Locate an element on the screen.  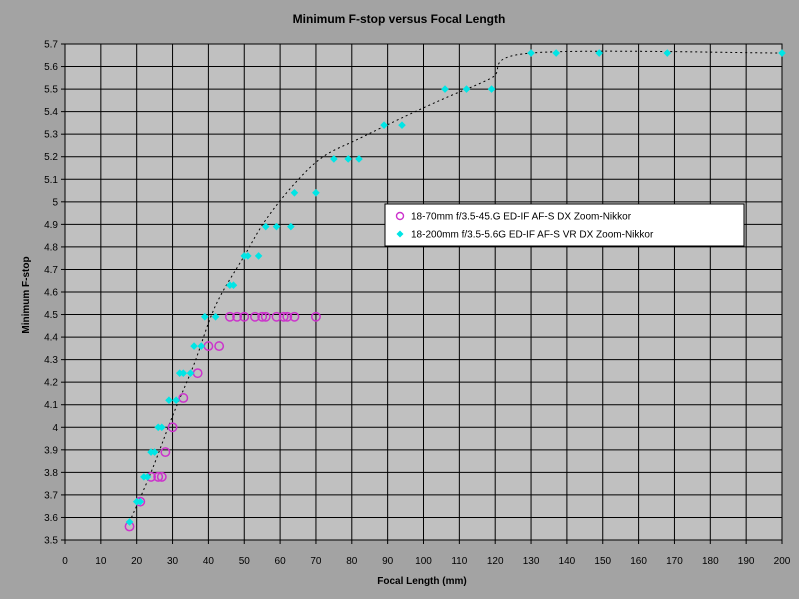
x-axis-title: Focal Length (mm) is located at coordinates (421, 581).